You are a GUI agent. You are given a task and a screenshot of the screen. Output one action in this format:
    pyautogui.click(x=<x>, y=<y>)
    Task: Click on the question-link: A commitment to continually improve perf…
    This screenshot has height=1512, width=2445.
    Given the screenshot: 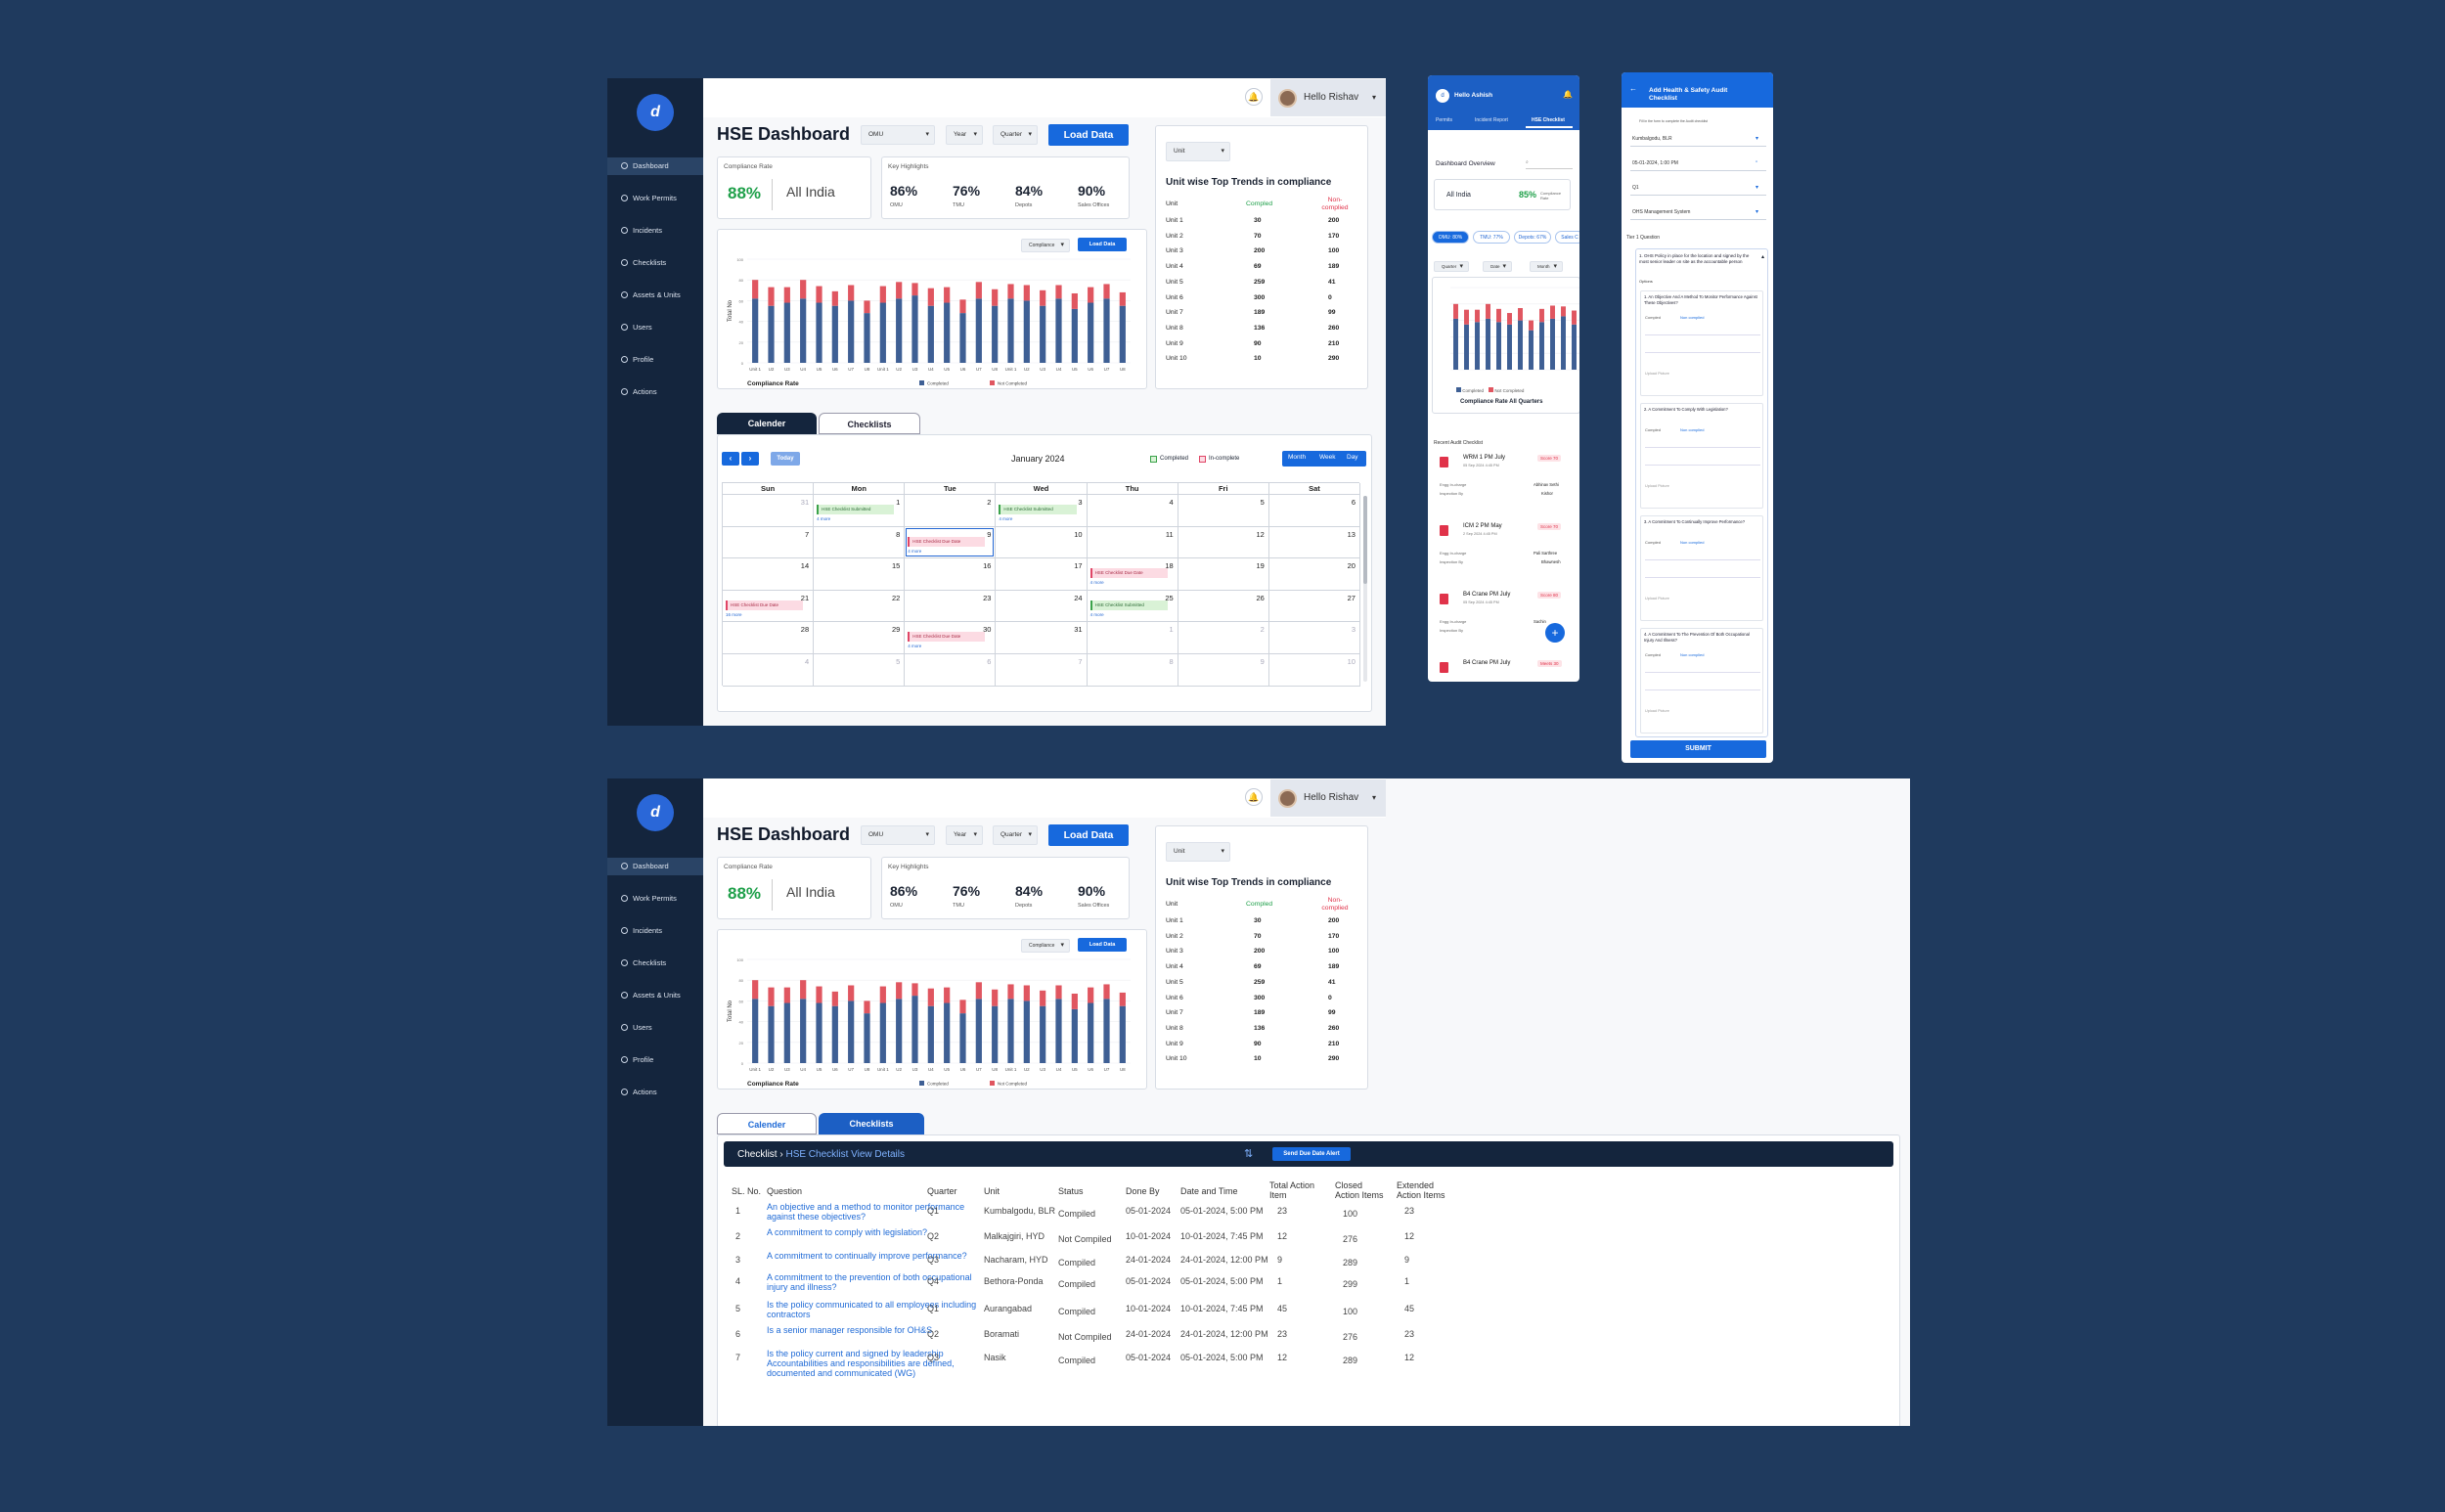 What is the action you would take?
    pyautogui.click(x=867, y=1256)
    